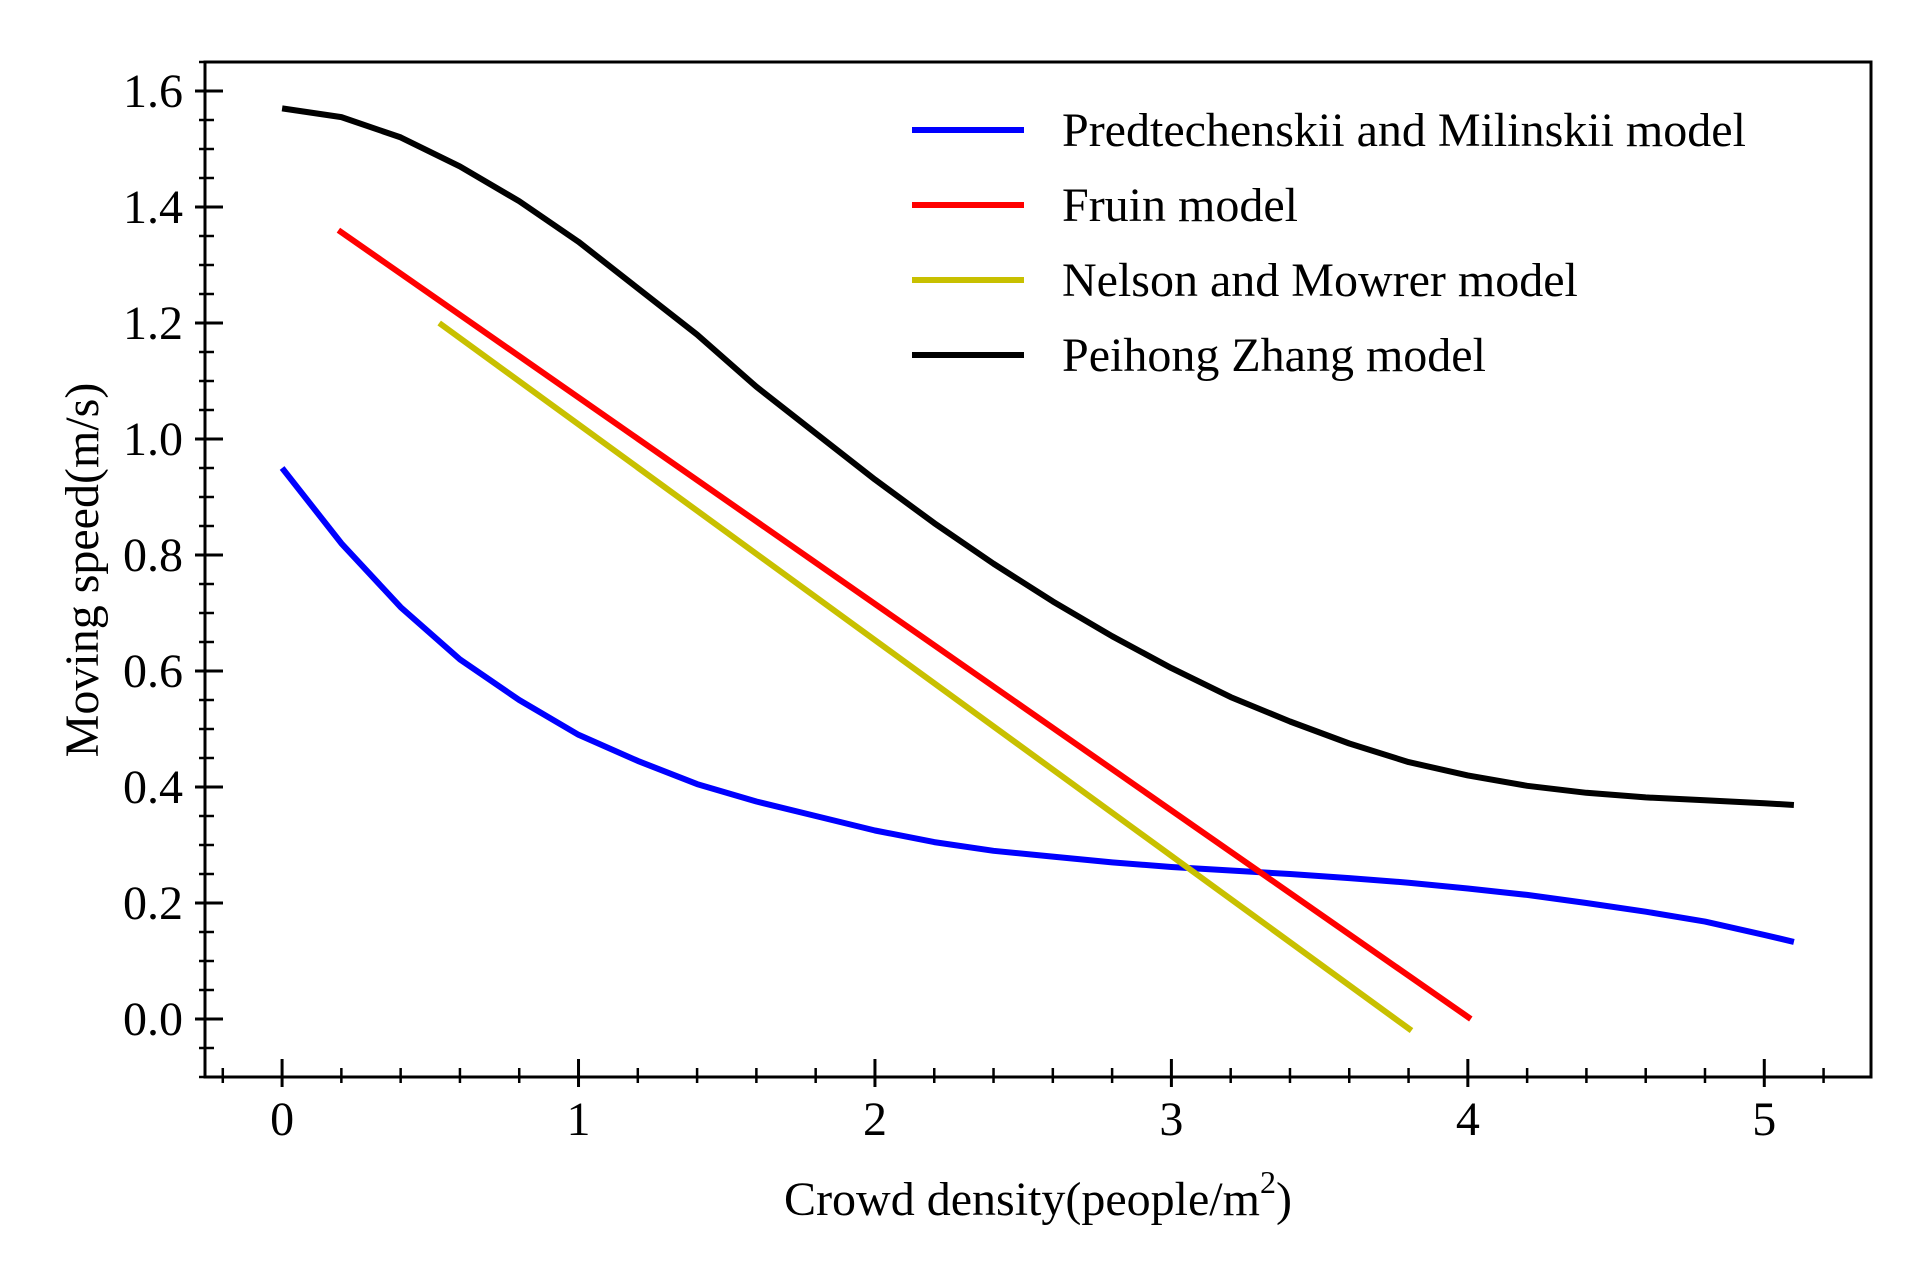 This screenshot has height=1275, width=1912. Describe the element at coordinates (1764, 1119) in the screenshot. I see `x-tick-label: 5` at that location.